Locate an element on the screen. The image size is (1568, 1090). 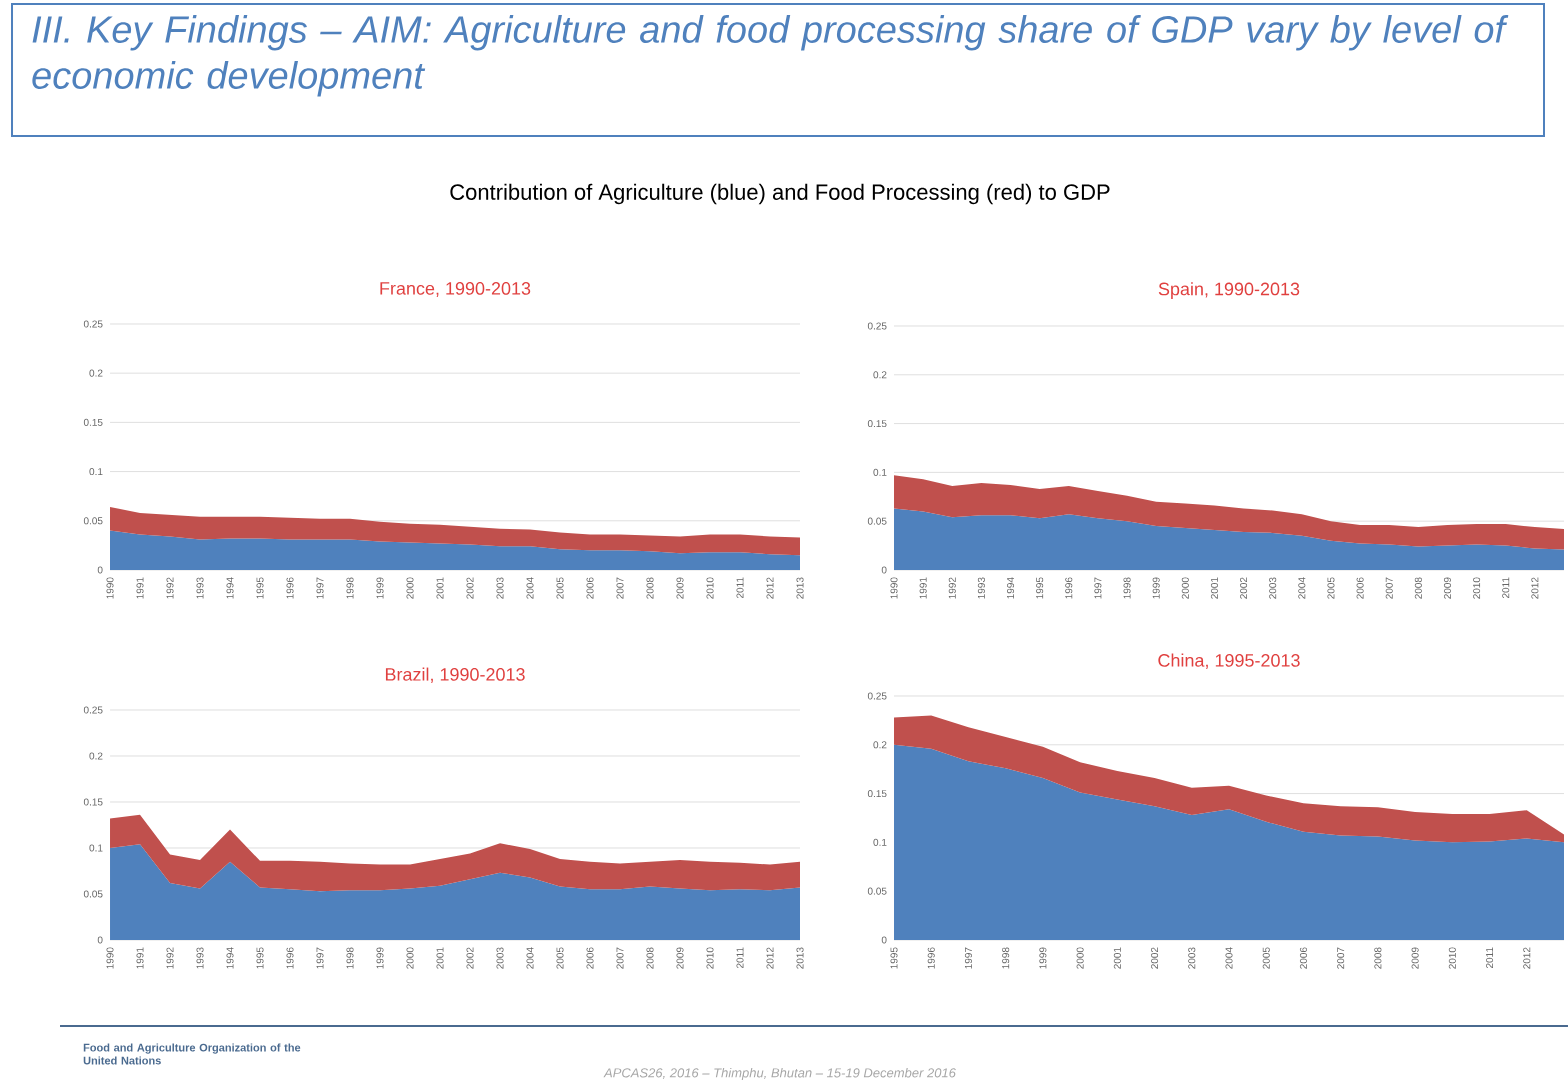
chart-title: China, 1995-2013 is located at coordinates (1229, 661).